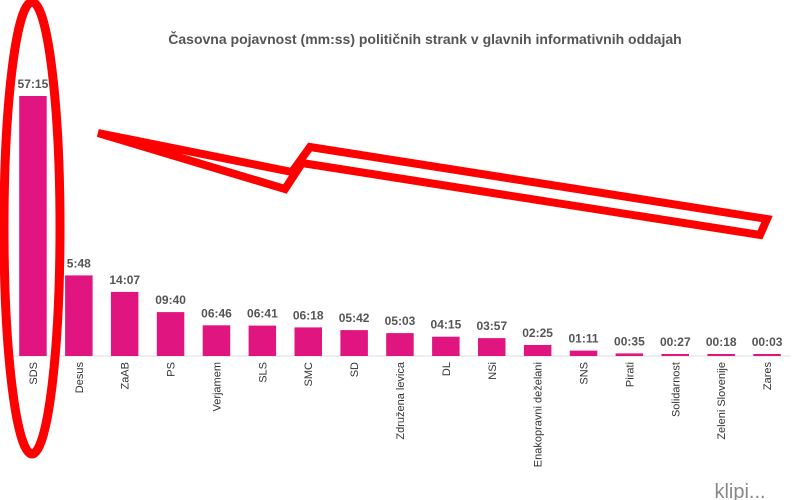  Describe the element at coordinates (309, 374) in the screenshot. I see `category-label: SMC` at that location.